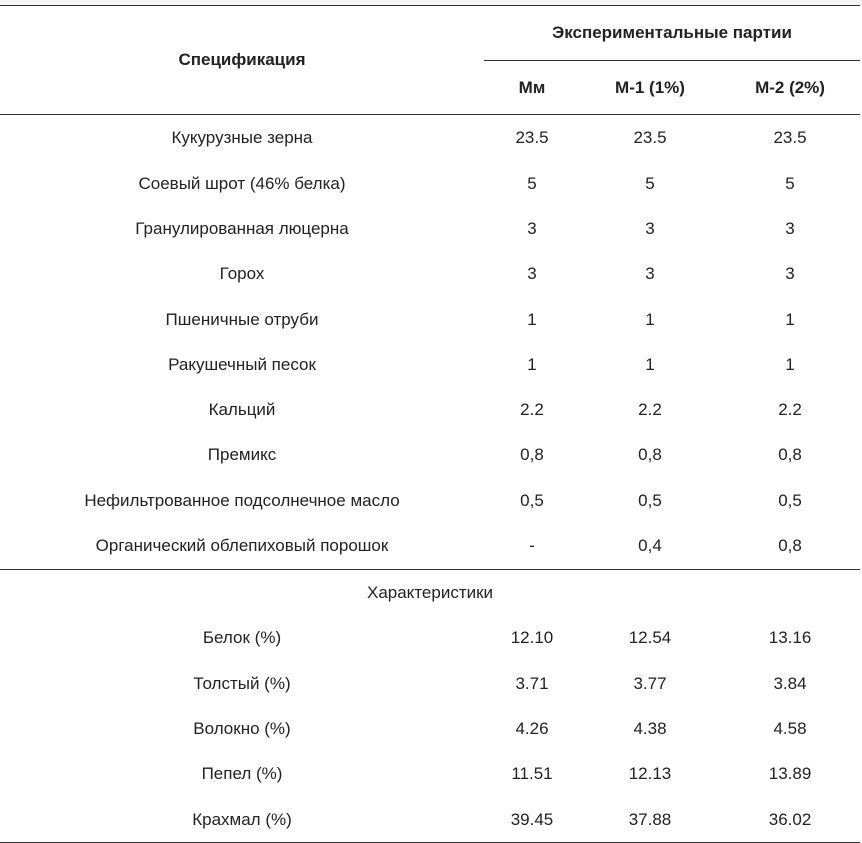  I want to click on table-row: Пшеничные отруби 1 1 1, so click(430, 319).